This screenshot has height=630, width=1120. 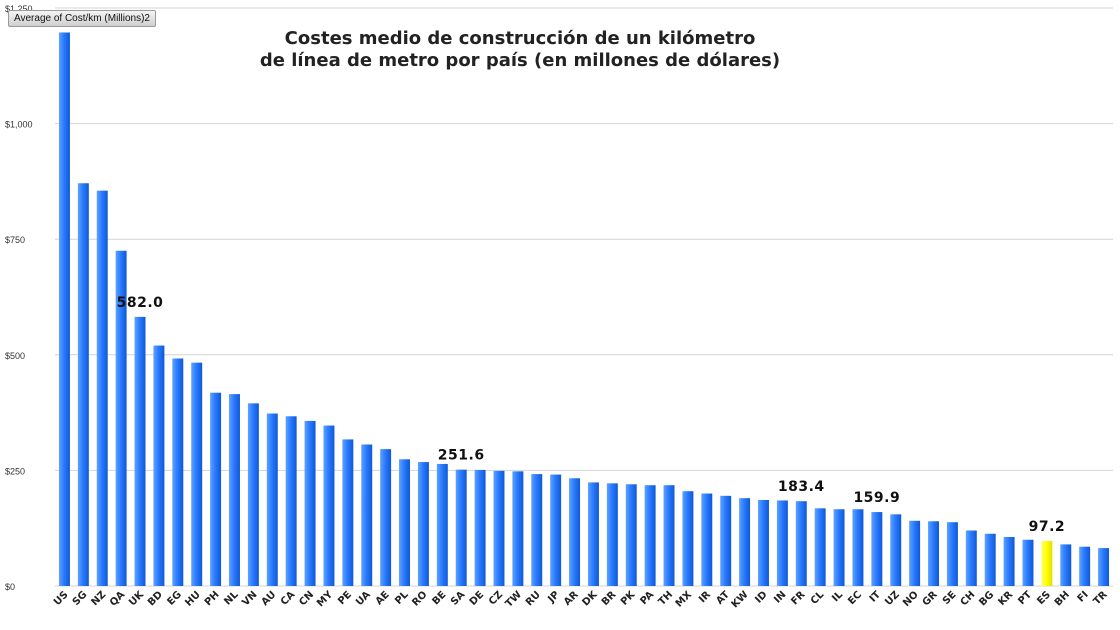 I want to click on x-tick-label: CN, so click(x=306, y=598).